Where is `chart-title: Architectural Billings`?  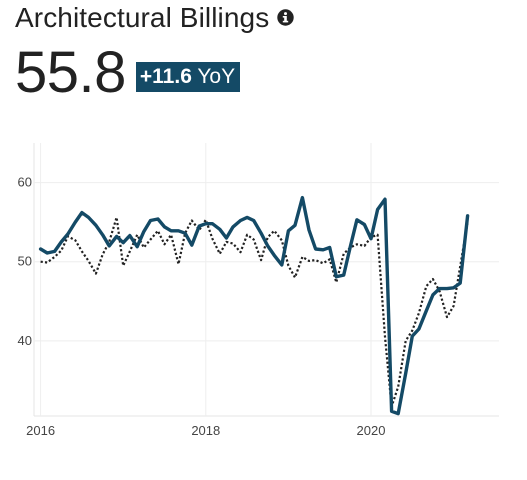
chart-title: Architectural Billings is located at coordinates (142, 17).